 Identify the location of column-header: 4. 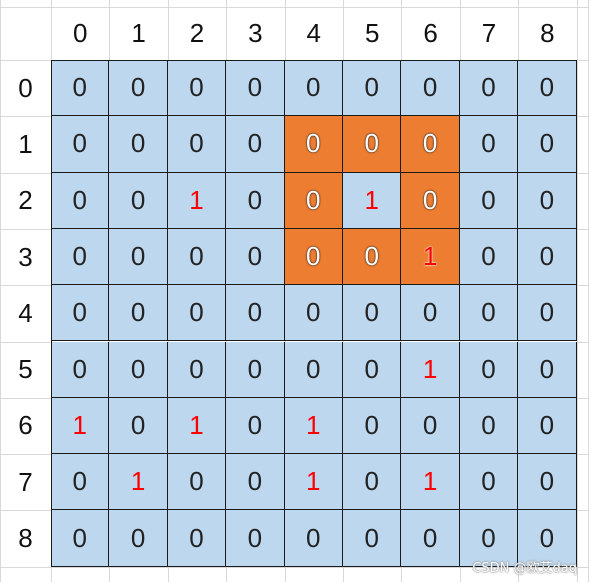
(314, 33).